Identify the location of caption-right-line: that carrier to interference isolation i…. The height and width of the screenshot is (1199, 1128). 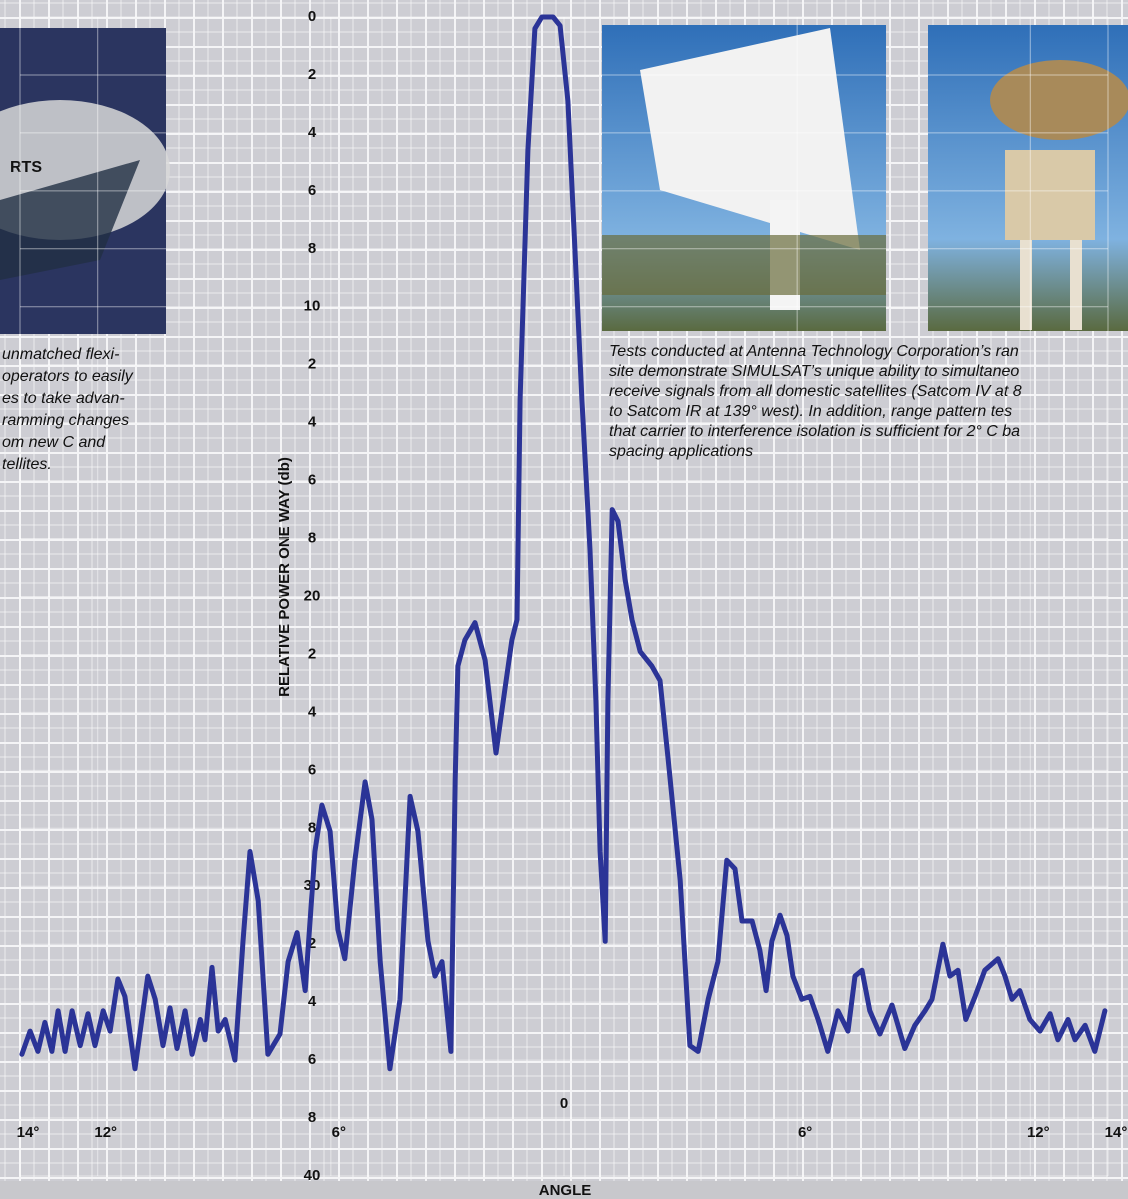
(814, 431).